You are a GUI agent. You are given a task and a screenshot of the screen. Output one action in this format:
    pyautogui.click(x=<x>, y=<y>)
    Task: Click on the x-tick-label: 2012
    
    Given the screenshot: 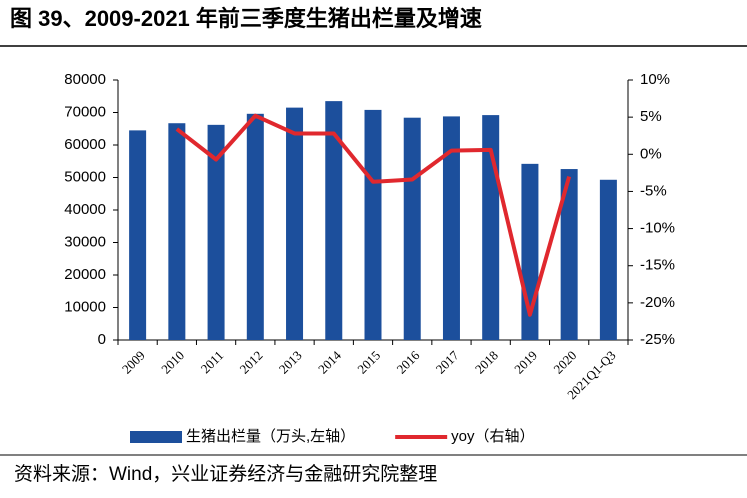 What is the action you would take?
    pyautogui.click(x=251, y=362)
    